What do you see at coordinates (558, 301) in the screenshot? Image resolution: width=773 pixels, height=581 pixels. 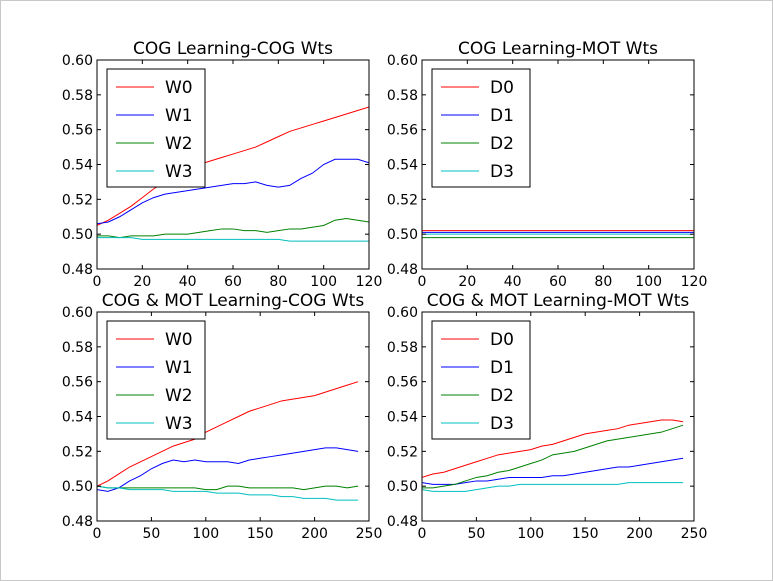 I see `chart-title: COG & MOT Learning-MOT Wts` at bounding box center [558, 301].